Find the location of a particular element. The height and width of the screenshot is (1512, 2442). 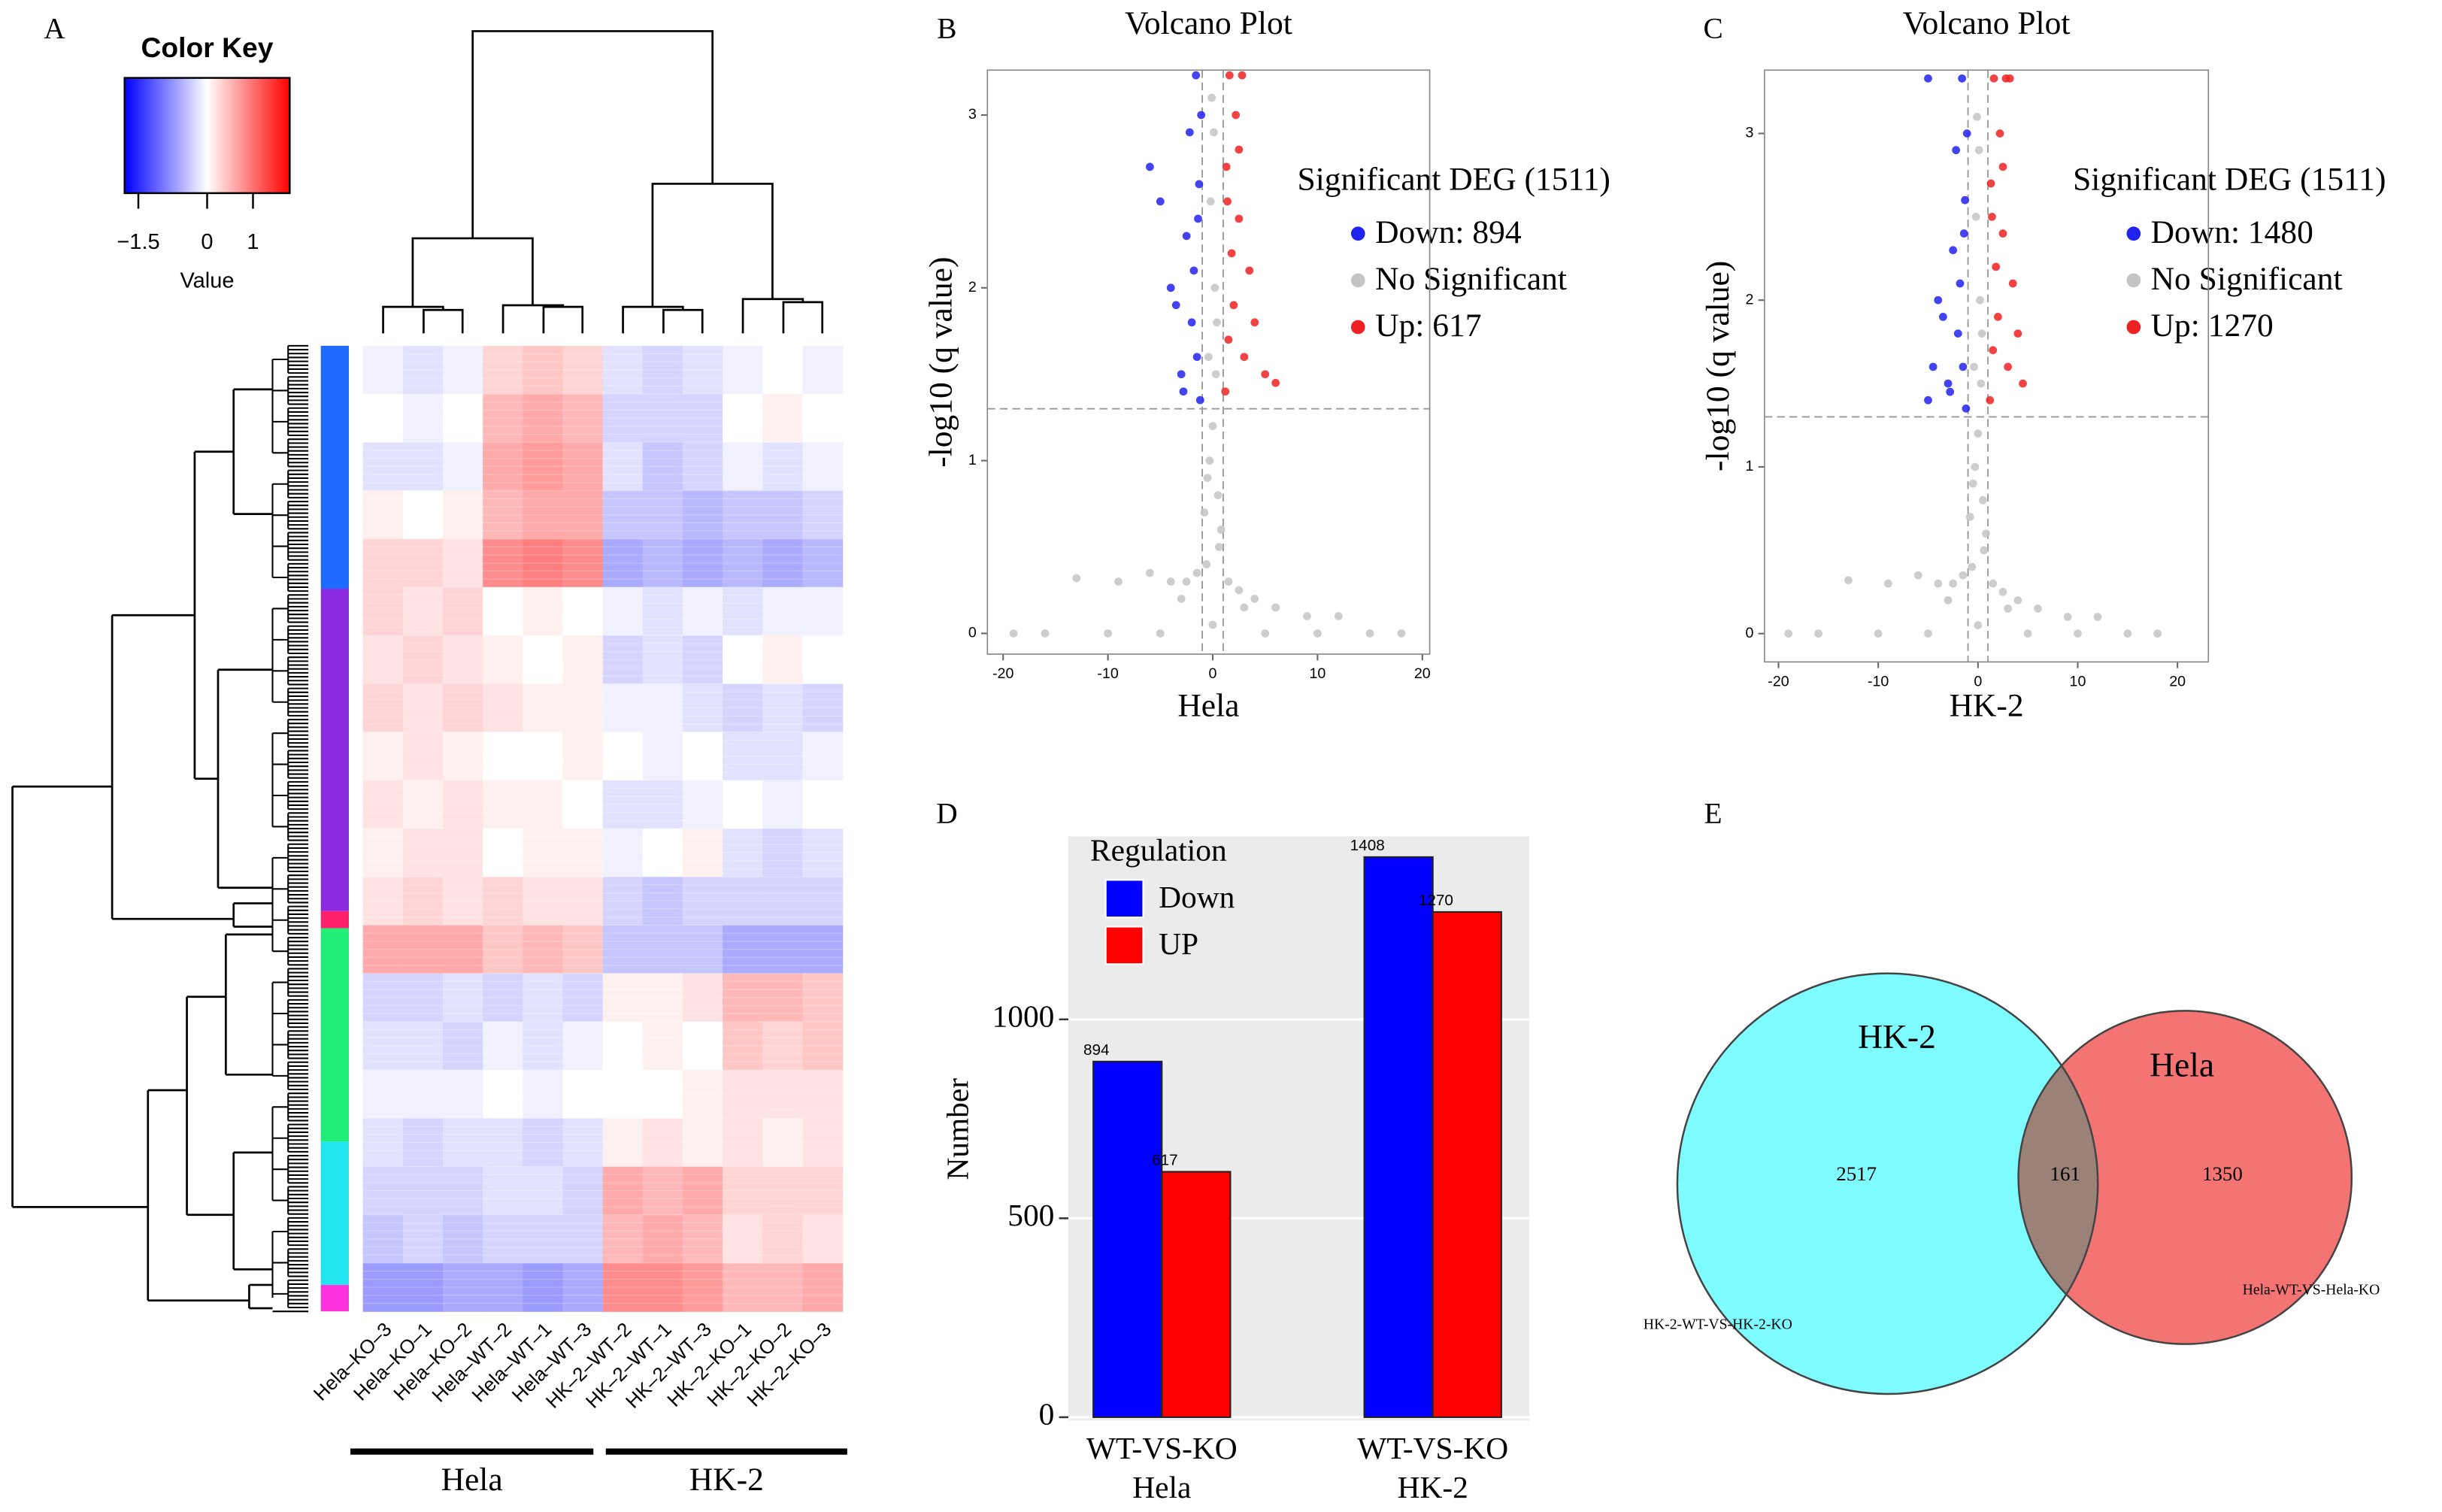

legend-title: Significant DEG (1511) is located at coordinates (2229, 179).